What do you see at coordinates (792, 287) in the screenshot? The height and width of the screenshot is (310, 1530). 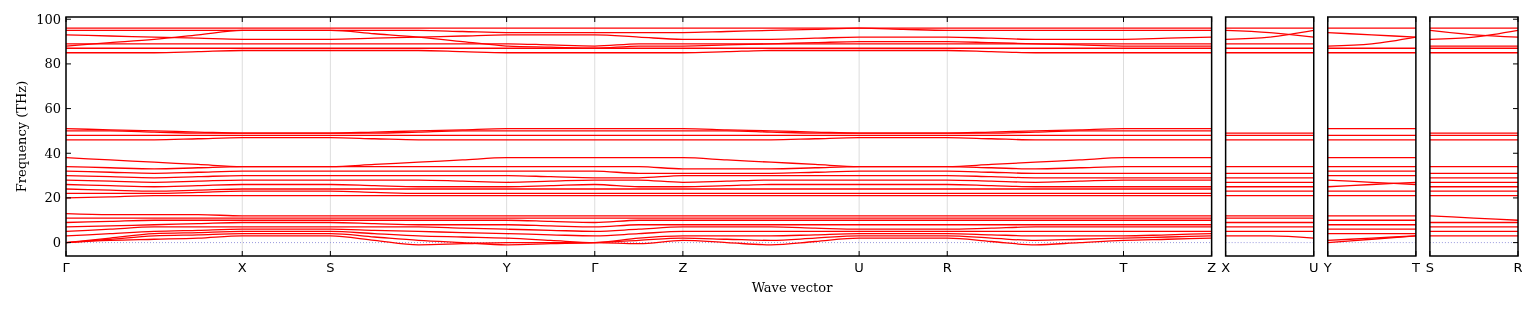 I see `x-axis-title: Wave vector` at bounding box center [792, 287].